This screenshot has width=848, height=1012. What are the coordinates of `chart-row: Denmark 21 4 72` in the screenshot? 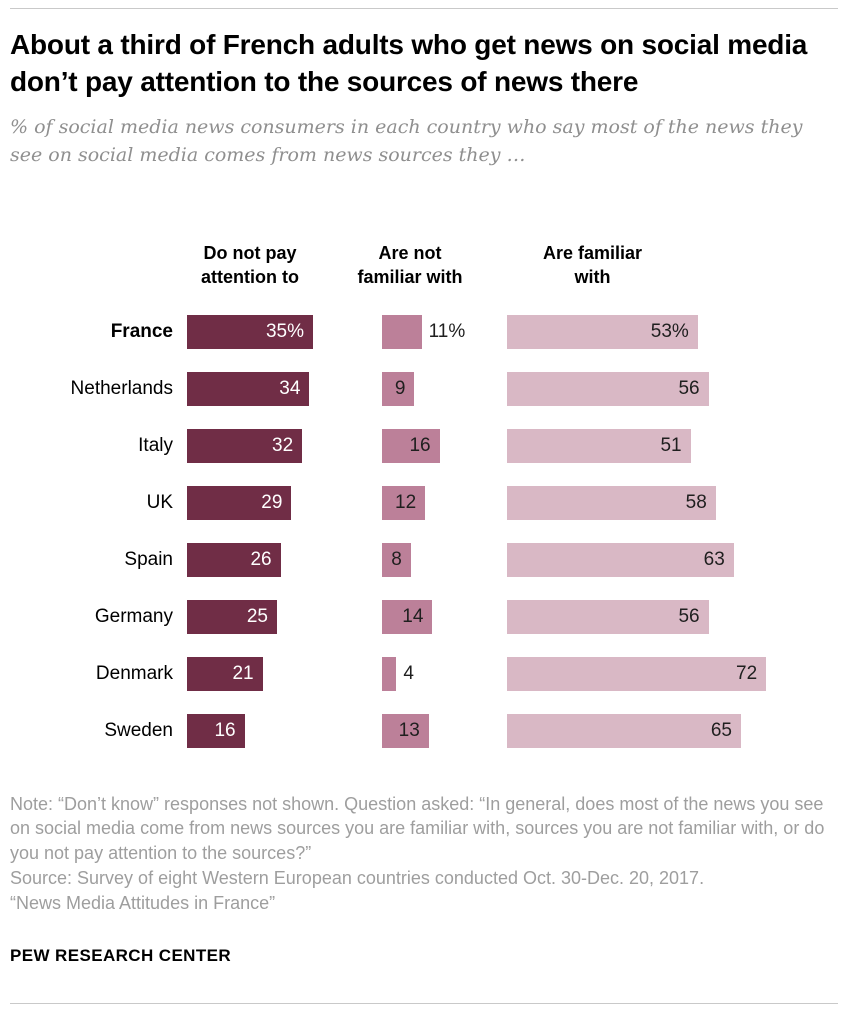 It's located at (424, 674).